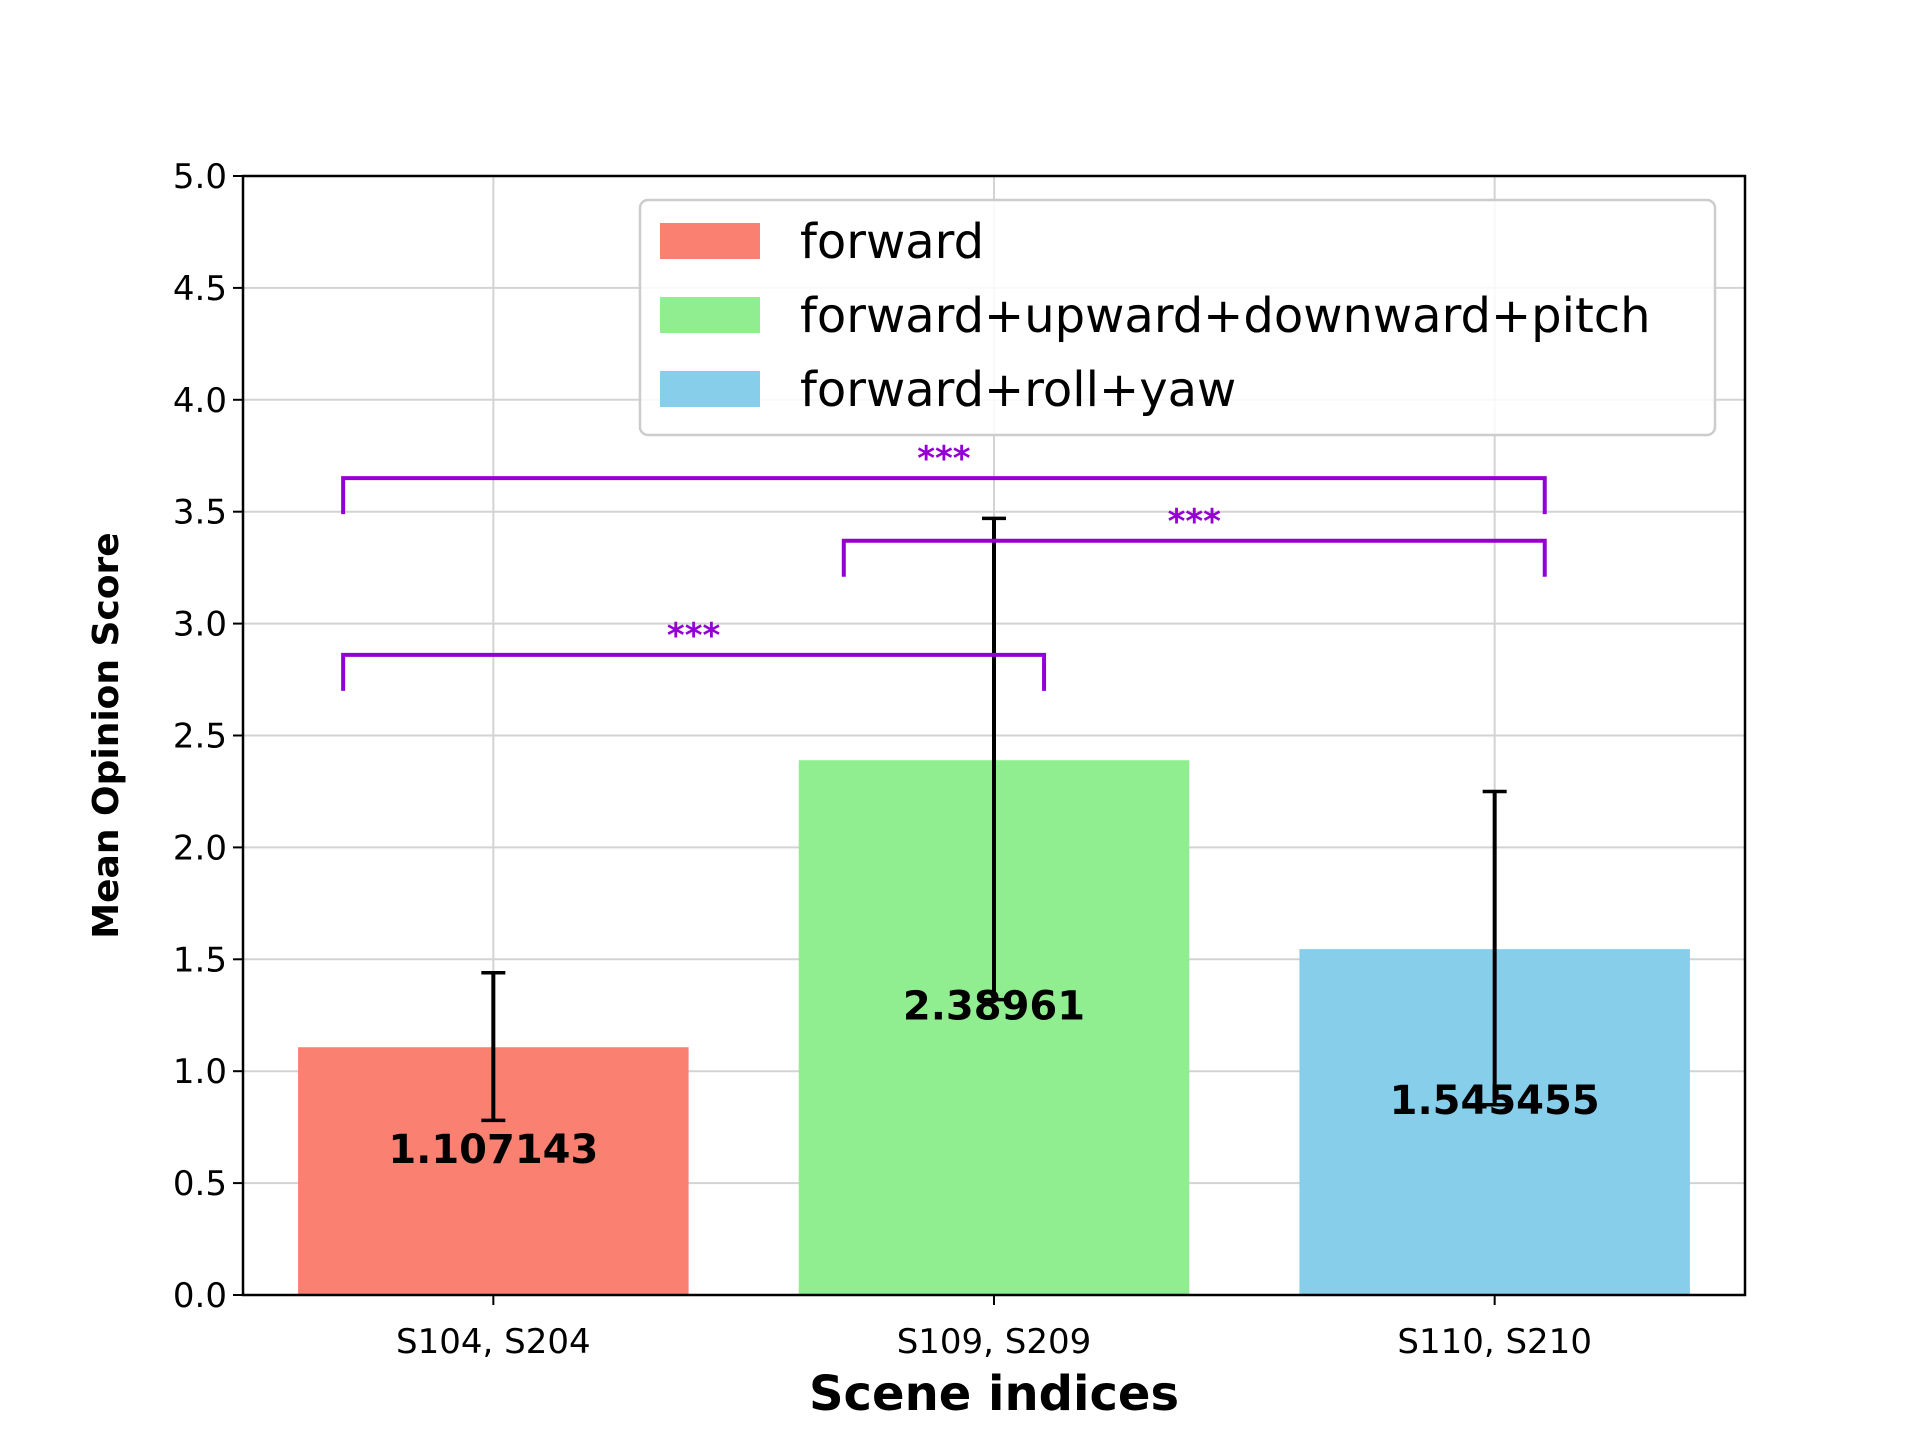 The image size is (1920, 1440). Describe the element at coordinates (200, 289) in the screenshot. I see `y-tick-label: 4.5` at that location.